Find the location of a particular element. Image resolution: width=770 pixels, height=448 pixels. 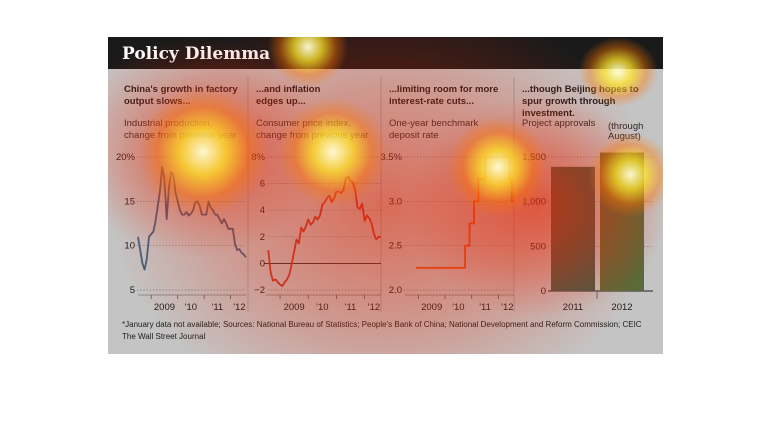

panel-heading: ...limiting room for more is located at coordinates (443, 89).